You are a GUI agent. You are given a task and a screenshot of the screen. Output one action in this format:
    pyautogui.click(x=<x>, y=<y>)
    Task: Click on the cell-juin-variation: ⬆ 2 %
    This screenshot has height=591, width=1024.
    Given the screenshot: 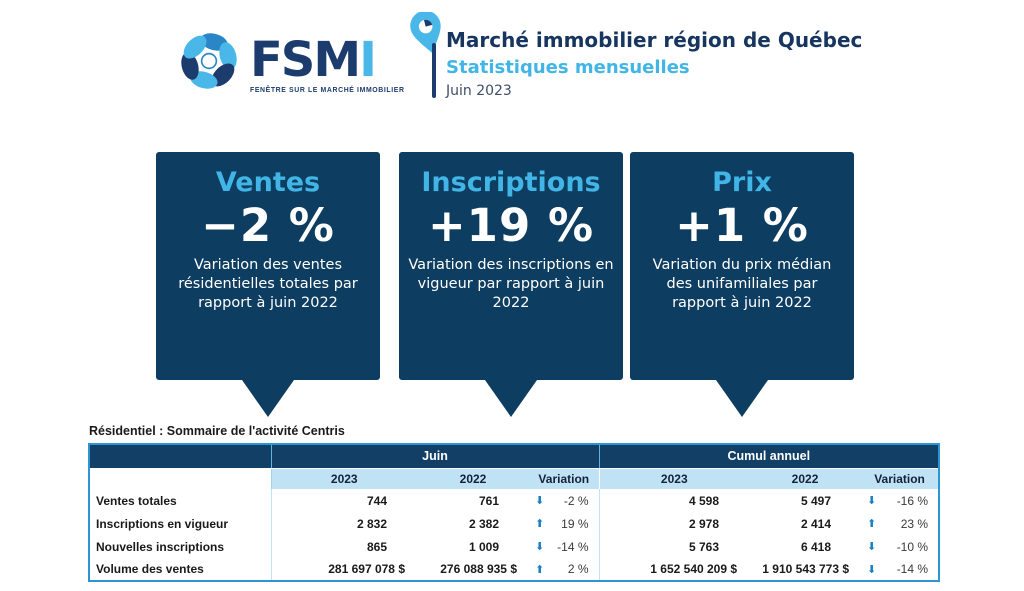 What is the action you would take?
    pyautogui.click(x=564, y=569)
    